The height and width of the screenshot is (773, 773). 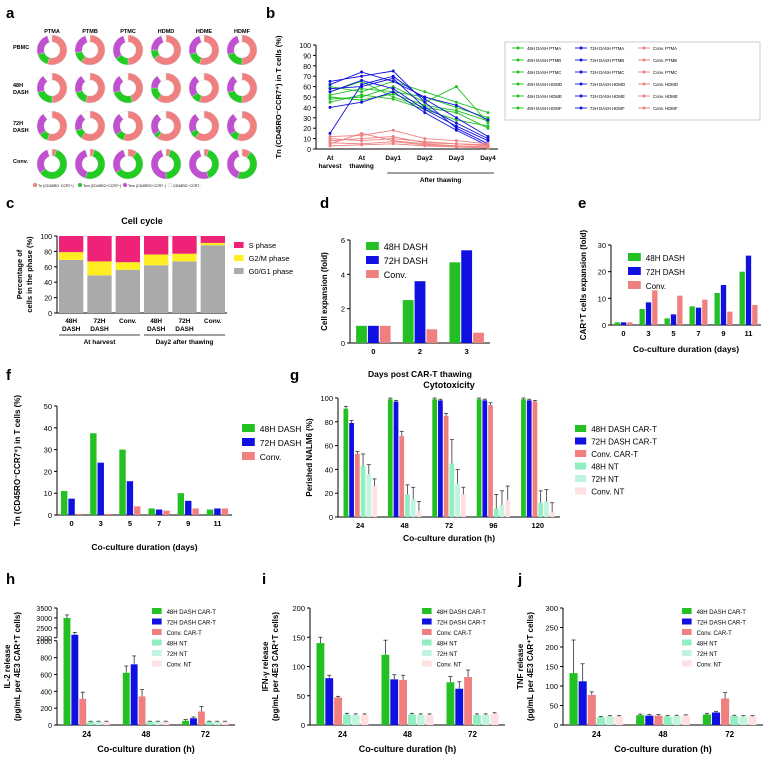 What do you see at coordinates (665, 48) in the screenshot?
I see `legend-label: Conv. PTMA` at bounding box center [665, 48].